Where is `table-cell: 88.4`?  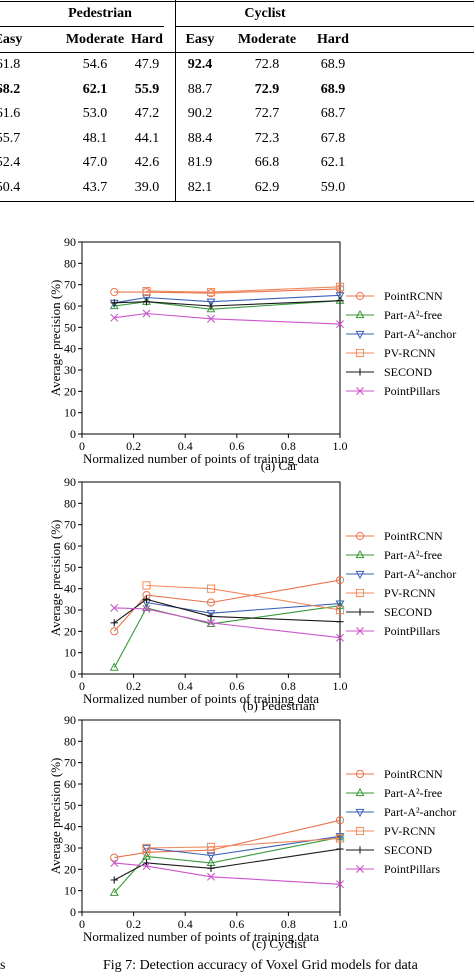
table-cell: 88.4 is located at coordinates (200, 138).